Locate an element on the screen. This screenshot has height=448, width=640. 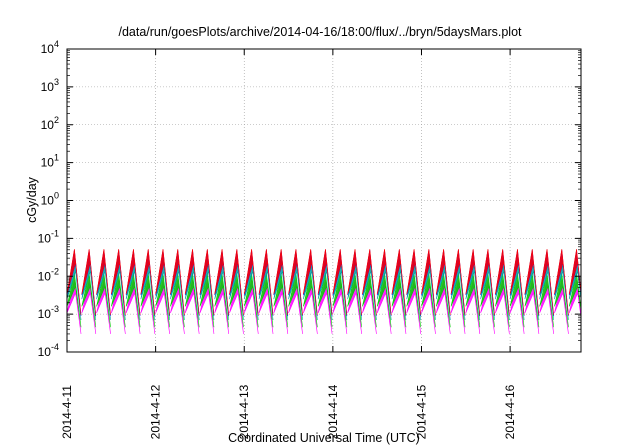
x-axis-label: Coordinated Universal Time (UTC) is located at coordinates (324, 438).